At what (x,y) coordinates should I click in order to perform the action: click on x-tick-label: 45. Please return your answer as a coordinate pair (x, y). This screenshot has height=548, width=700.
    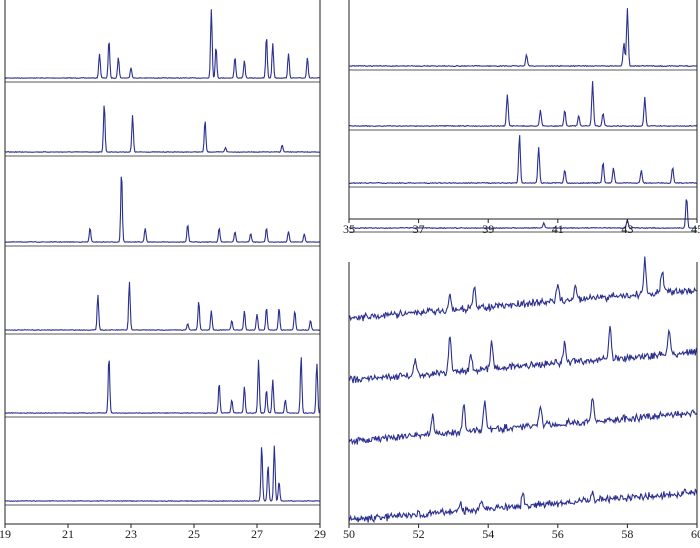
    Looking at the image, I should click on (695, 229).